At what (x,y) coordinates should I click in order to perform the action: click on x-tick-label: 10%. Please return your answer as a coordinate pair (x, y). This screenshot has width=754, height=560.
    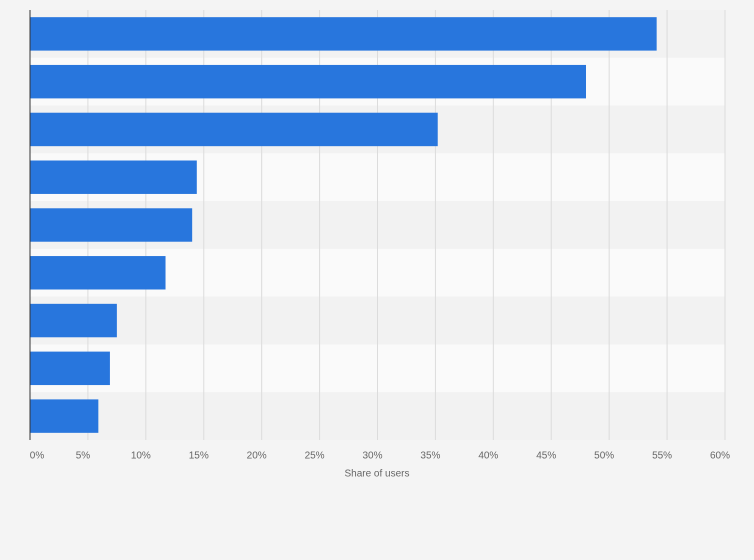
    Looking at the image, I should click on (141, 456).